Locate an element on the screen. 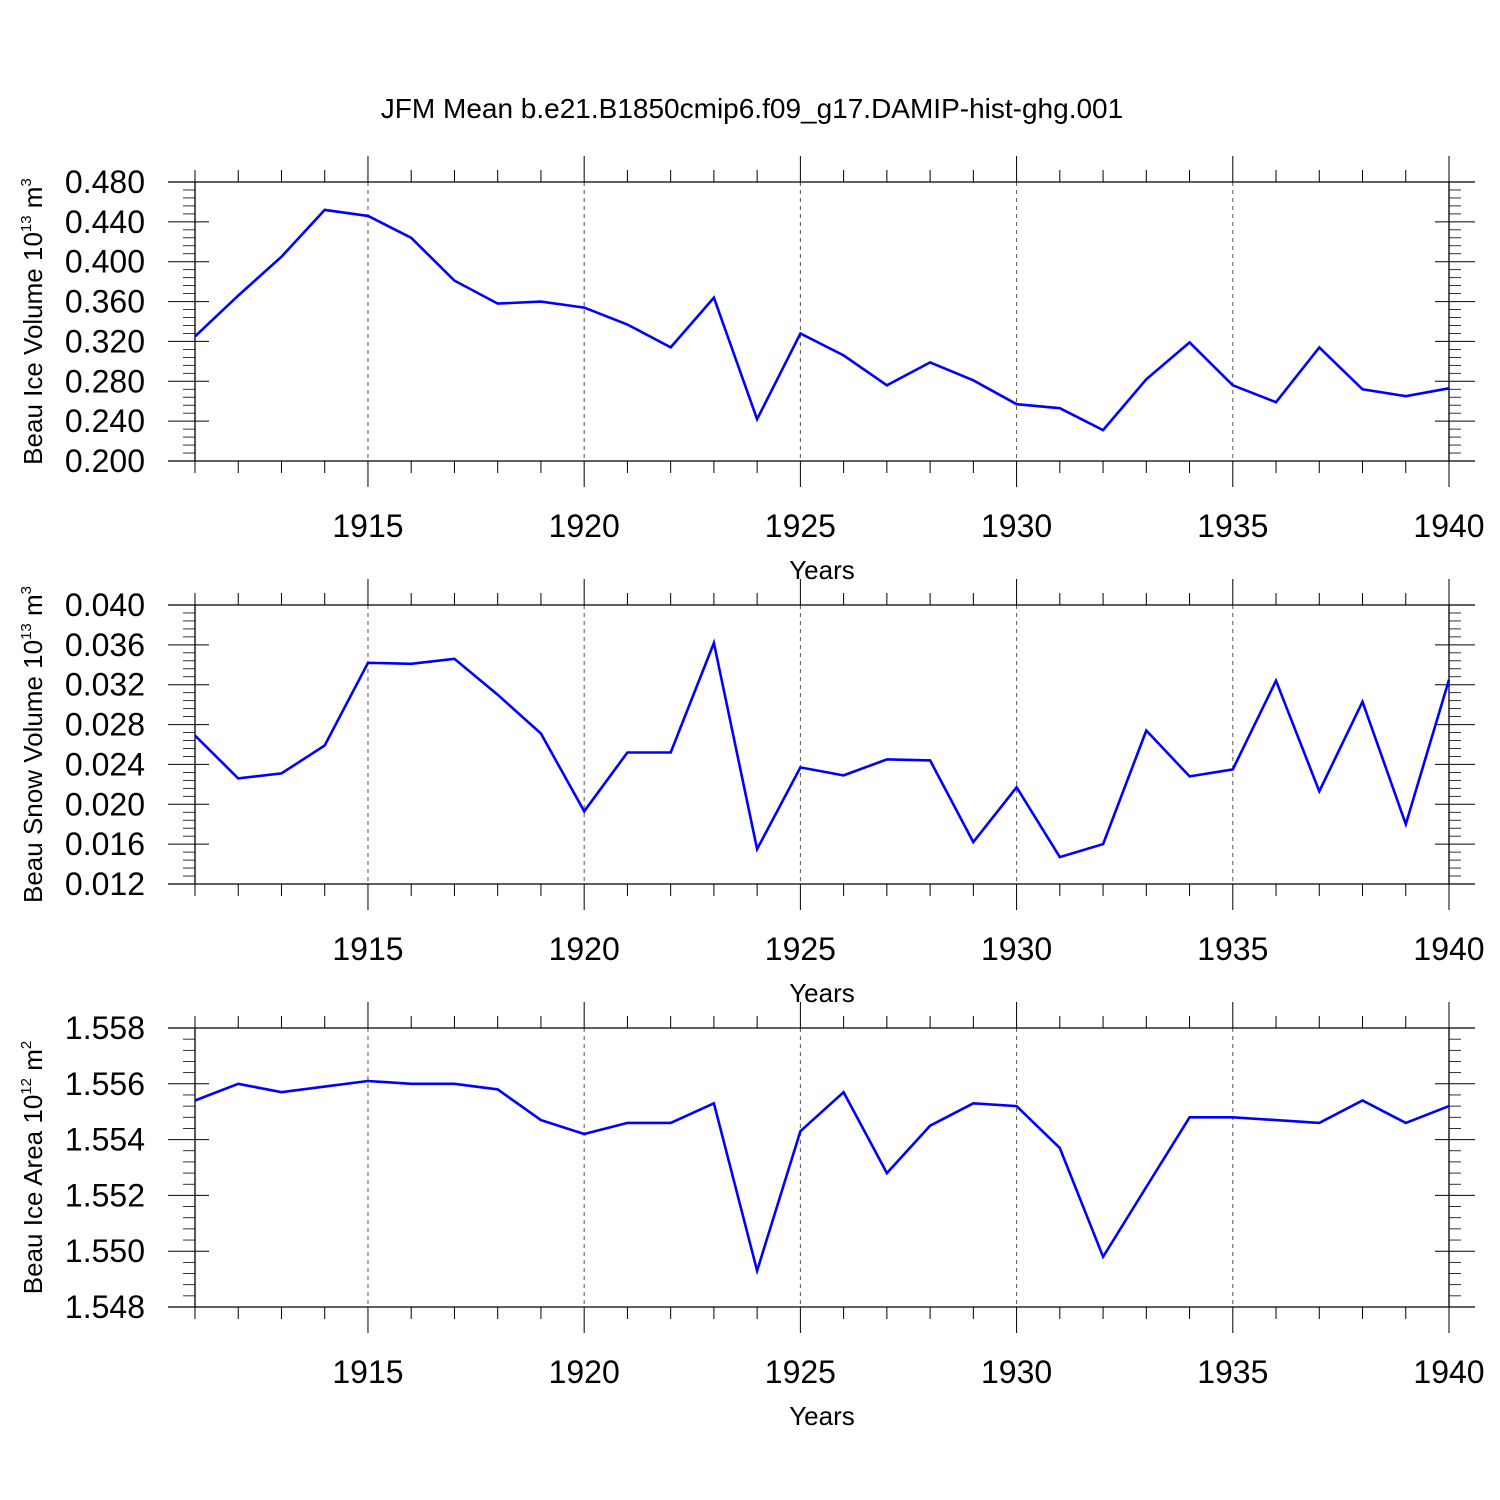 This screenshot has width=1500, height=1500. y-tick-label: 0.040 is located at coordinates (105, 605).